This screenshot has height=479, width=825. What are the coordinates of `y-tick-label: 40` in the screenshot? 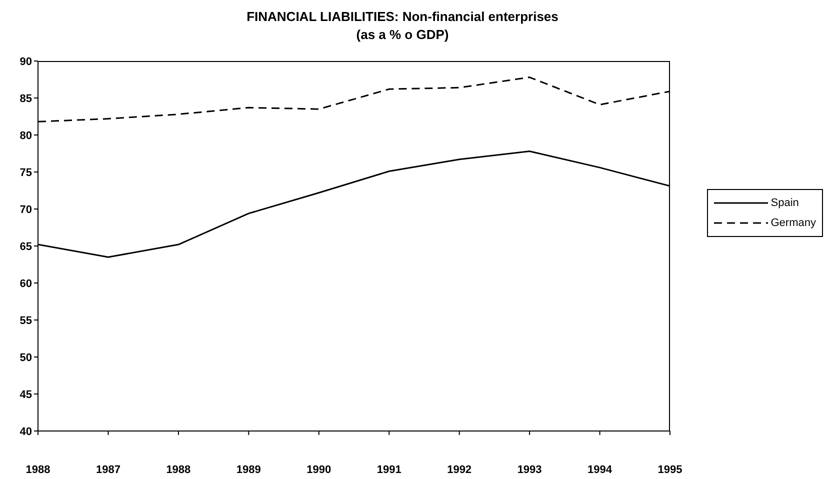 It's located at (26, 432).